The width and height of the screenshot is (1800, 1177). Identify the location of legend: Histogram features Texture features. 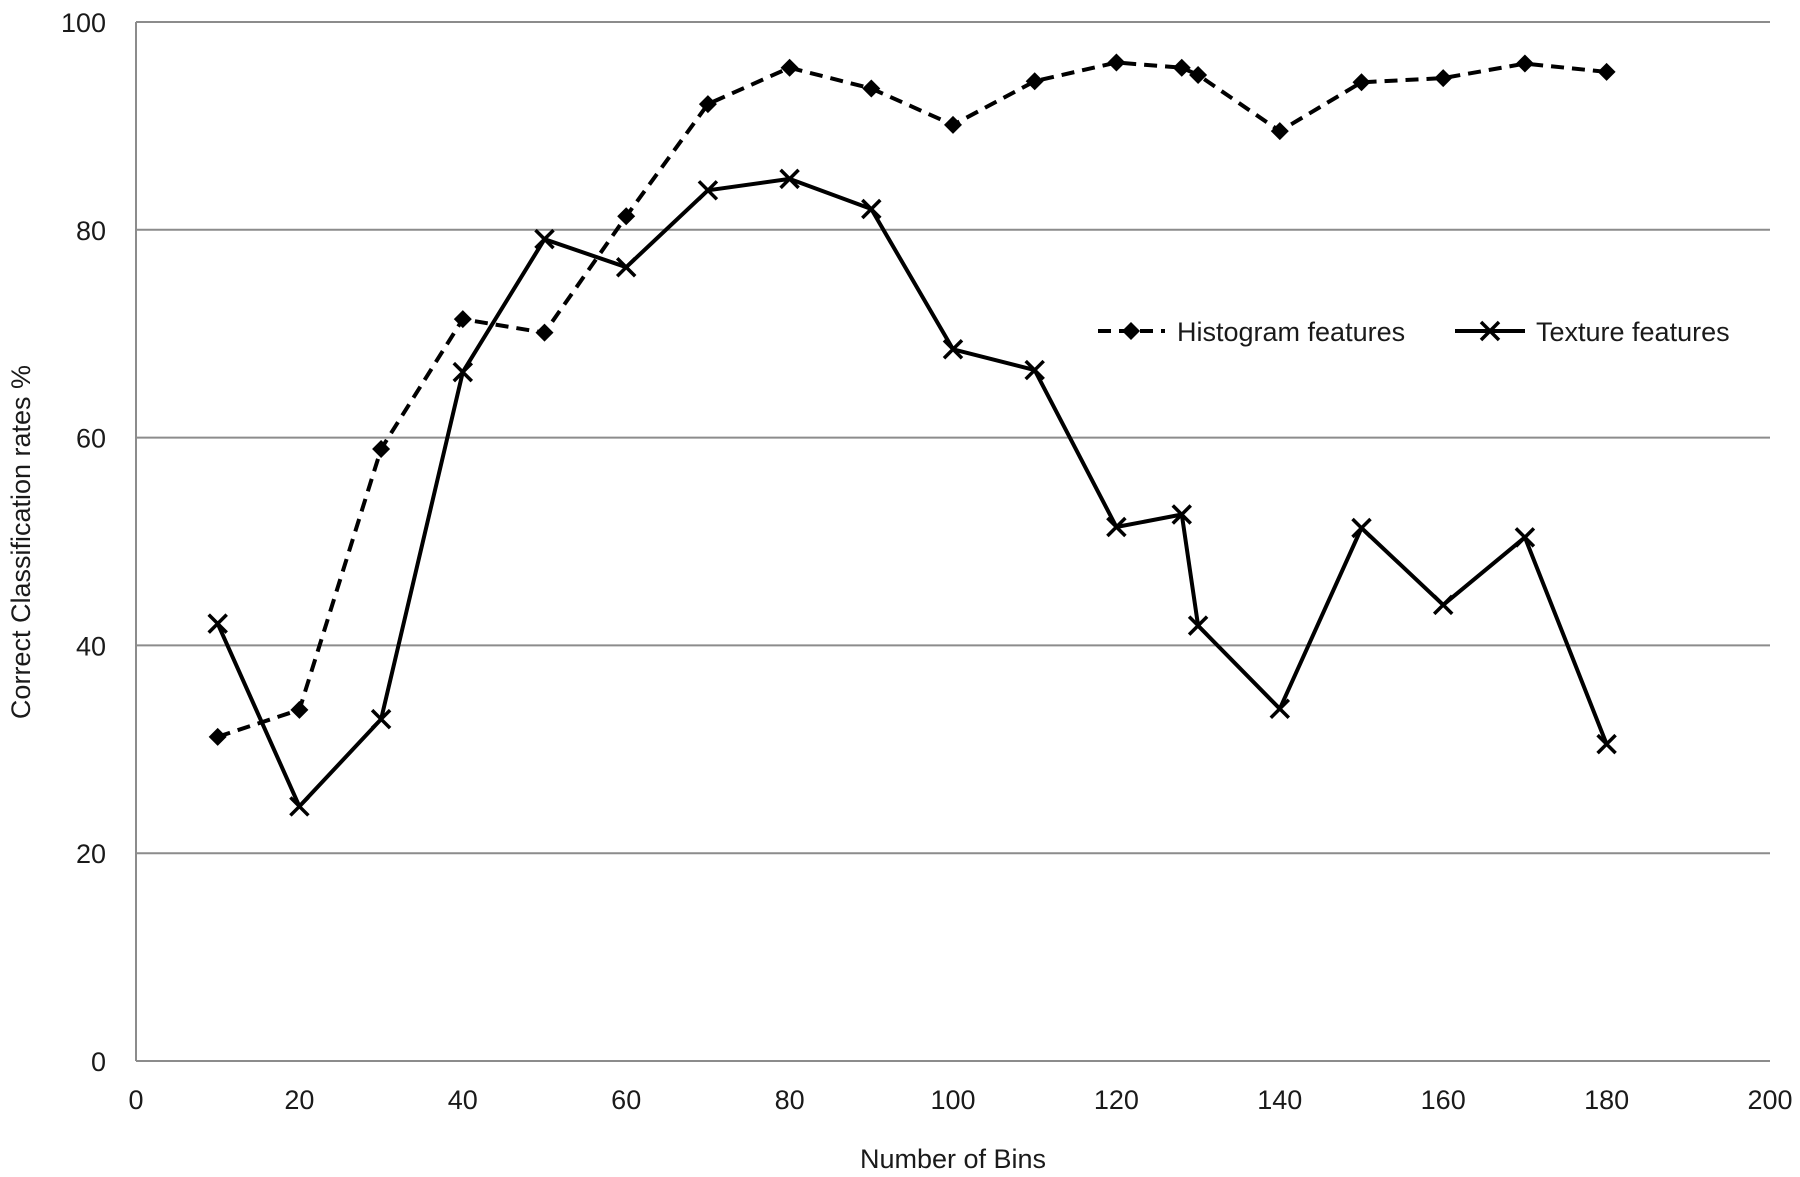
(1414, 332).